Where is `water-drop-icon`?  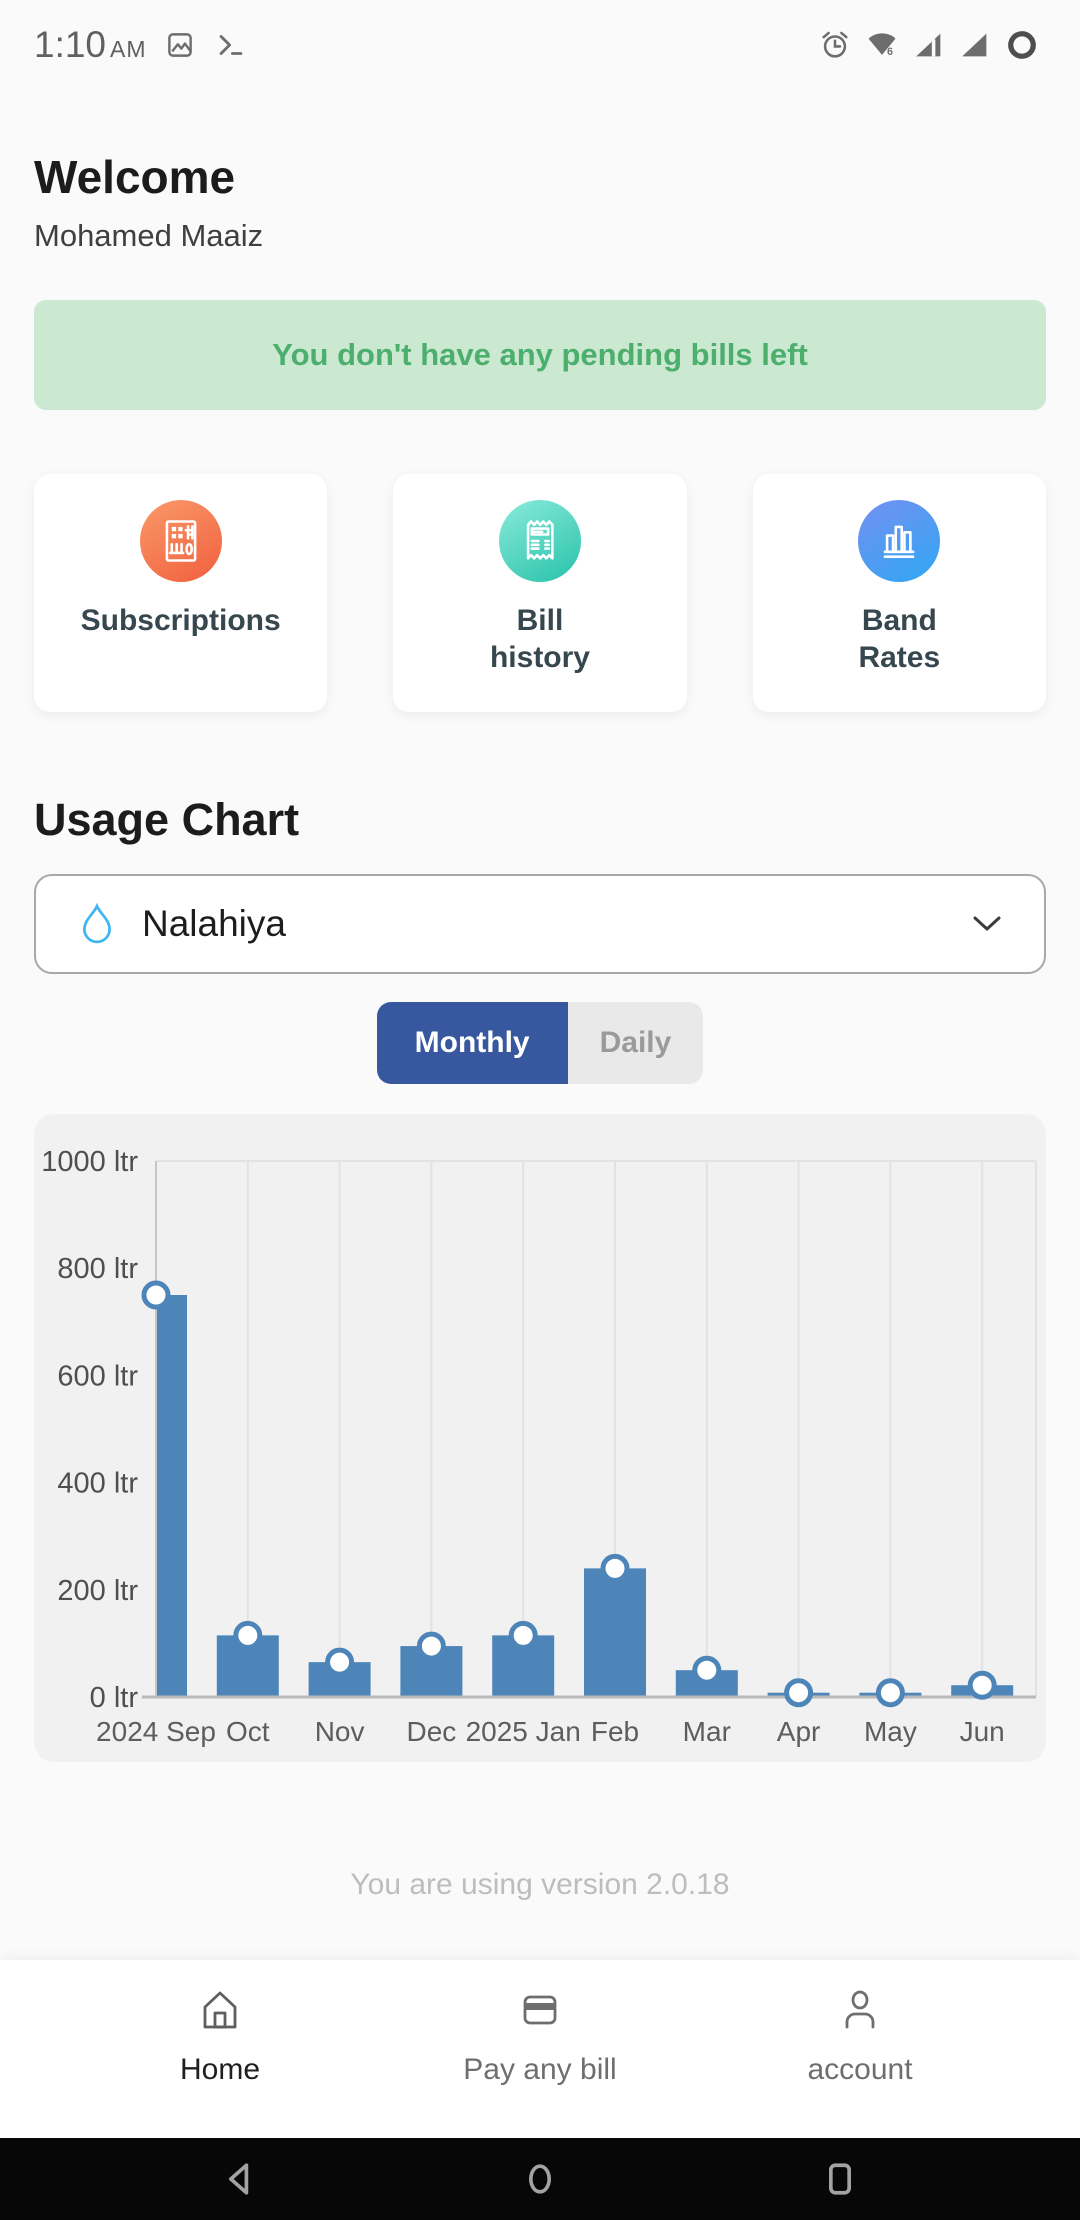
water-drop-icon is located at coordinates (97, 924).